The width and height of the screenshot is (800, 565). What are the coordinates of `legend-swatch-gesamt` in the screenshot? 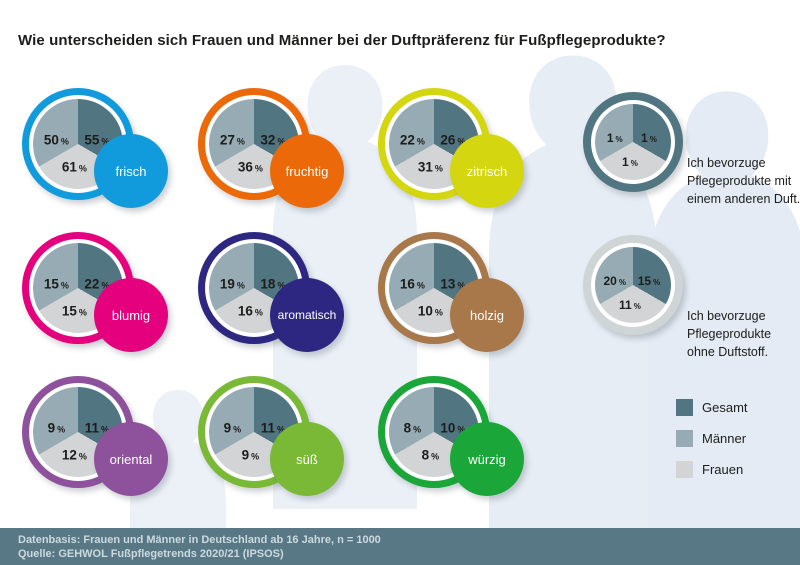 It's located at (684, 407).